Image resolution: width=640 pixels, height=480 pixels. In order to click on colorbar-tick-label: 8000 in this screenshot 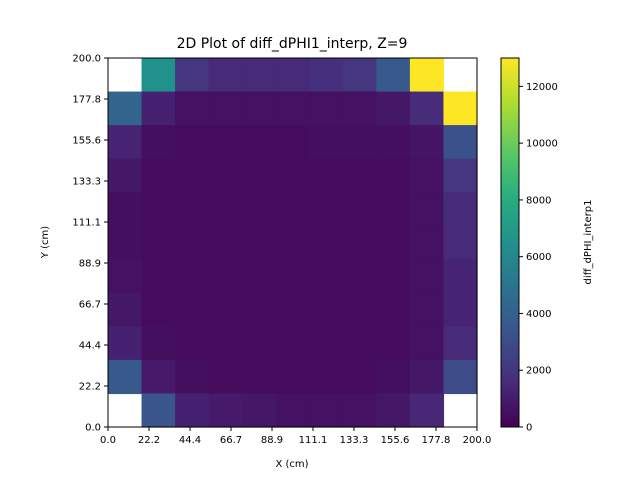, I will do `click(538, 200)`.